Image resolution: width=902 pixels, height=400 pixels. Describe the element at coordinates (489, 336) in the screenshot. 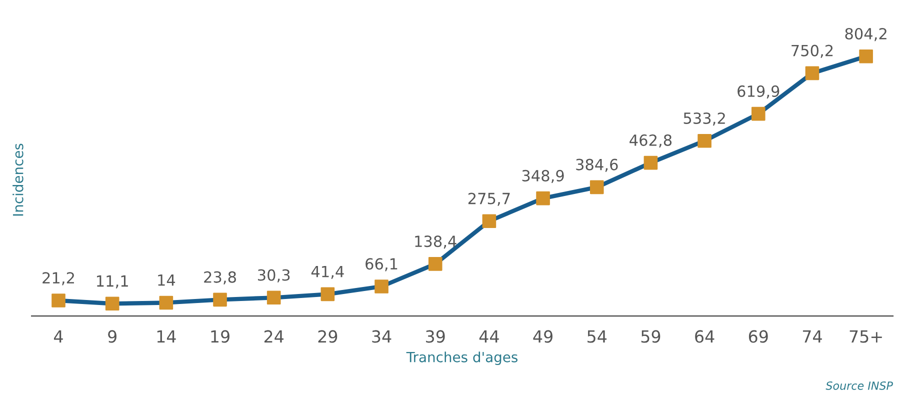

I see `x-tick-label: 44` at that location.